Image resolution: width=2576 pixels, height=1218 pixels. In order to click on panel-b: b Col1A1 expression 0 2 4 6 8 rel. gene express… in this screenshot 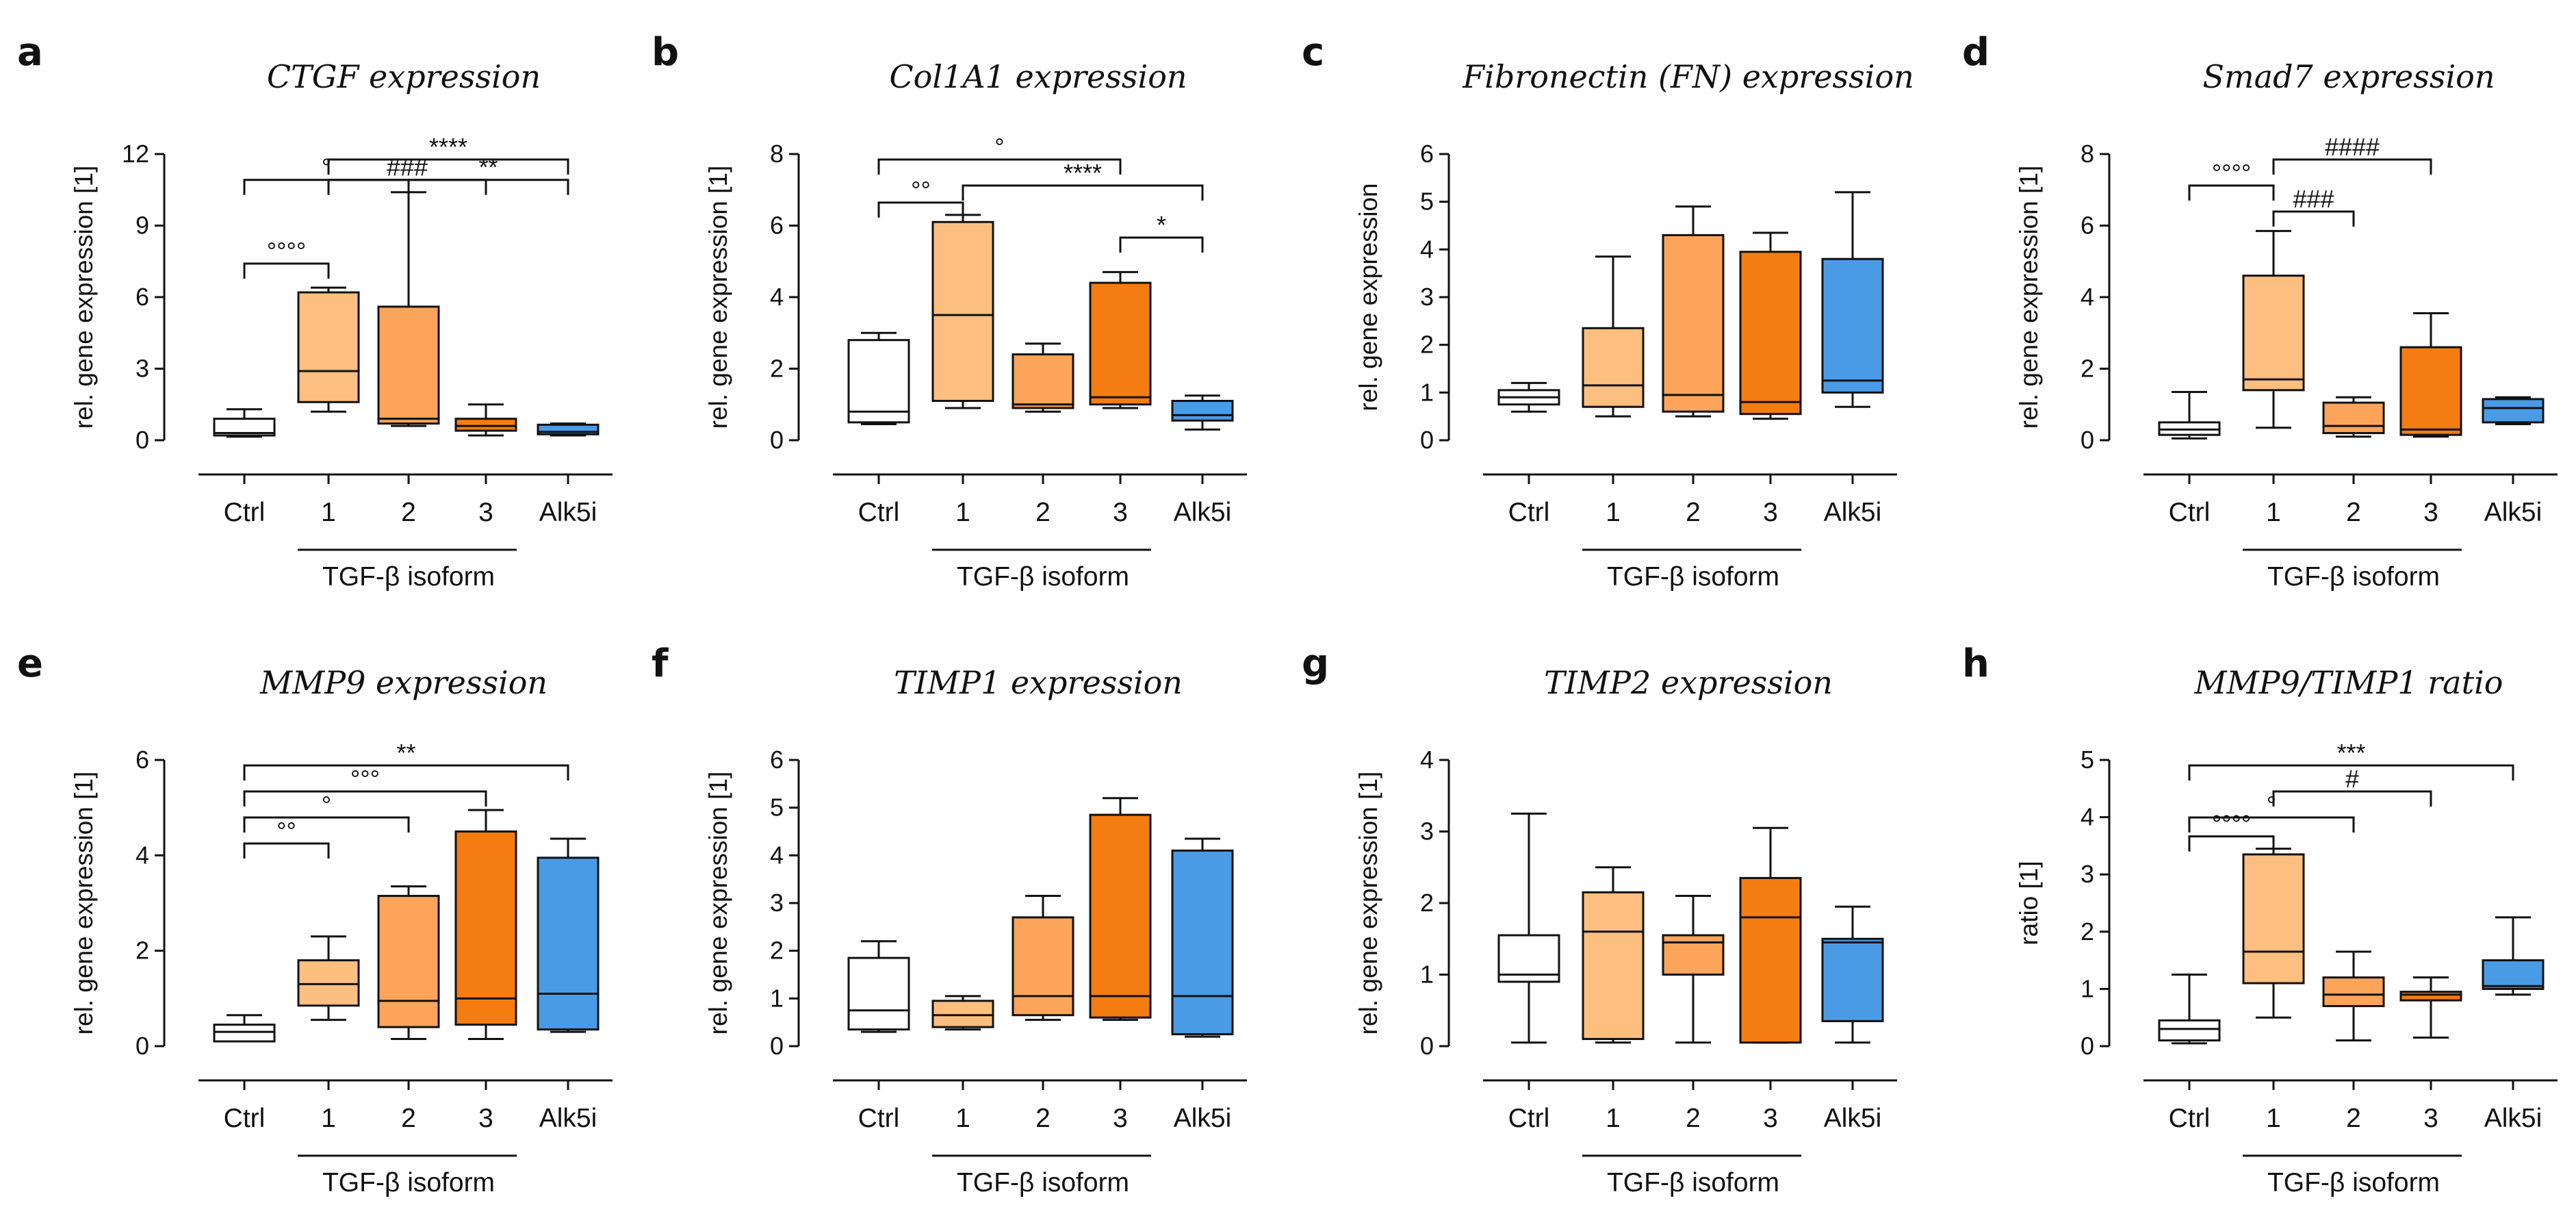, I will do `click(949, 311)`.